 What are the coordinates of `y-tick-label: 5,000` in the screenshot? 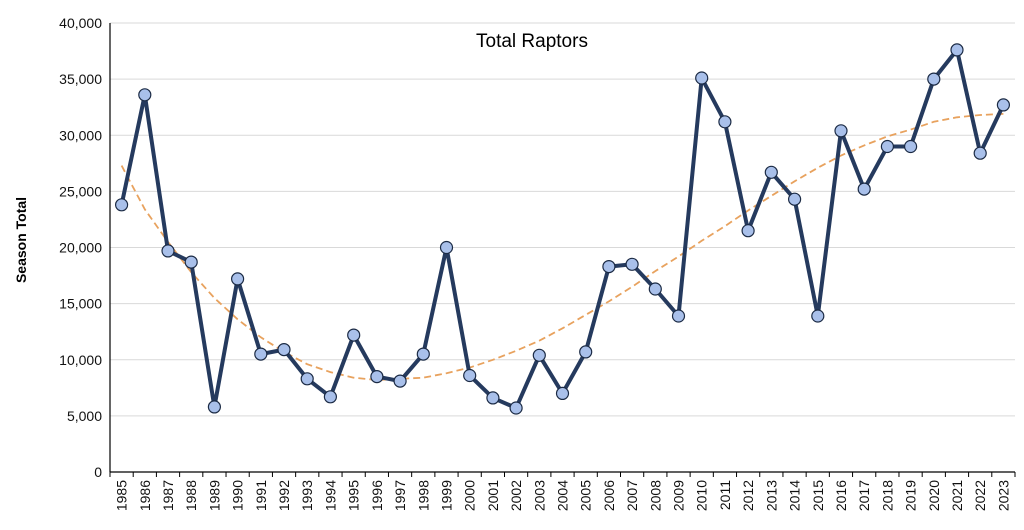 It's located at (84, 416).